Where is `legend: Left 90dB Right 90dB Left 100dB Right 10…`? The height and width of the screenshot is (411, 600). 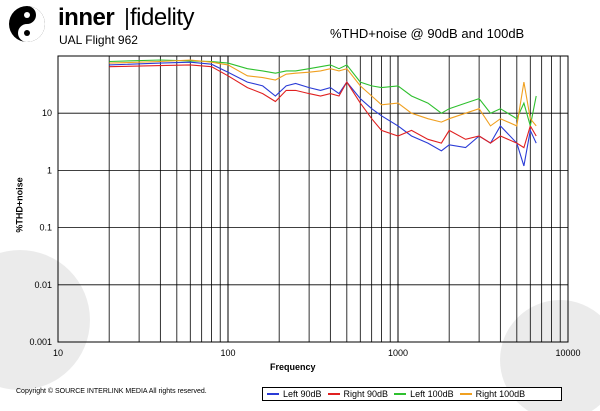 legend: Left 90dB Right 90dB Left 100dB Right 10… is located at coordinates (412, 394).